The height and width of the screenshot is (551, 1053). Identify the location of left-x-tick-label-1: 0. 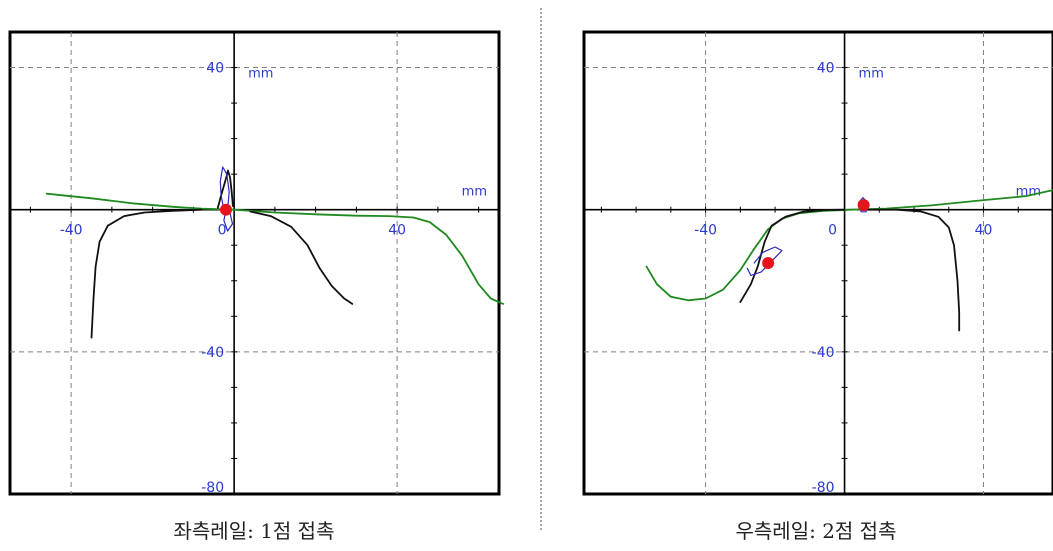
(222, 231).